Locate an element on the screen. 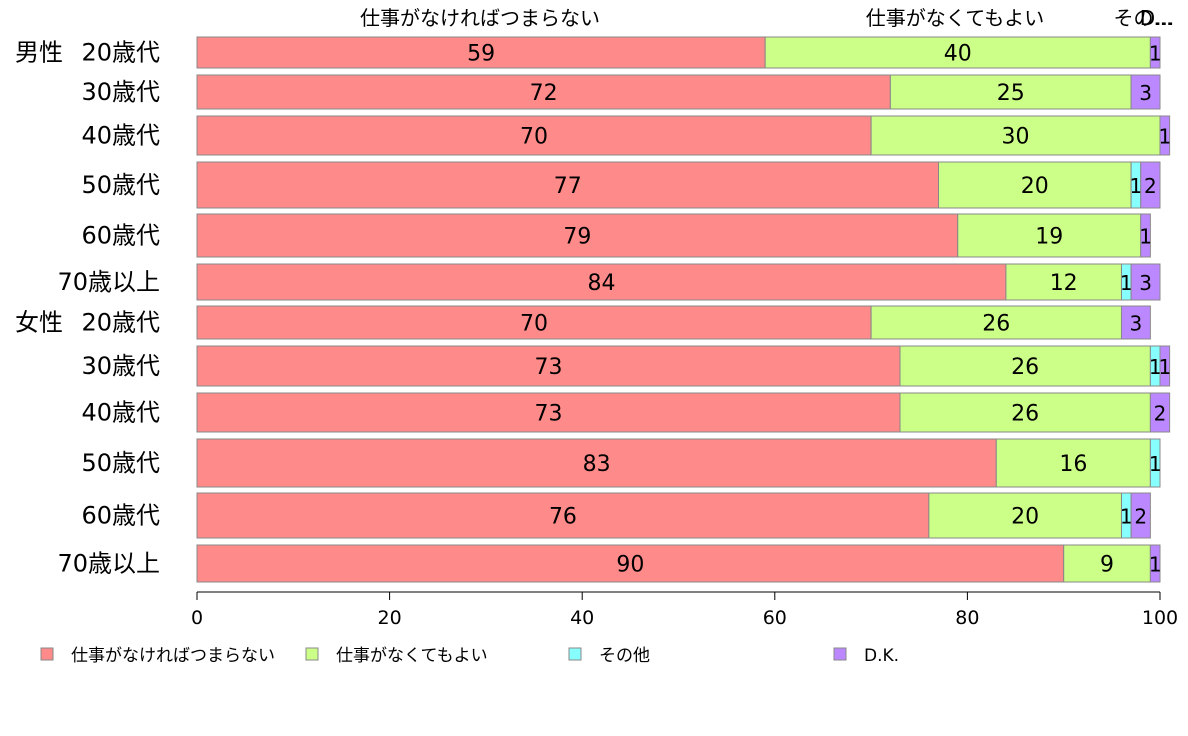 The image size is (1188, 736). data-label-row2-series4: 3 is located at coordinates (1145, 93).